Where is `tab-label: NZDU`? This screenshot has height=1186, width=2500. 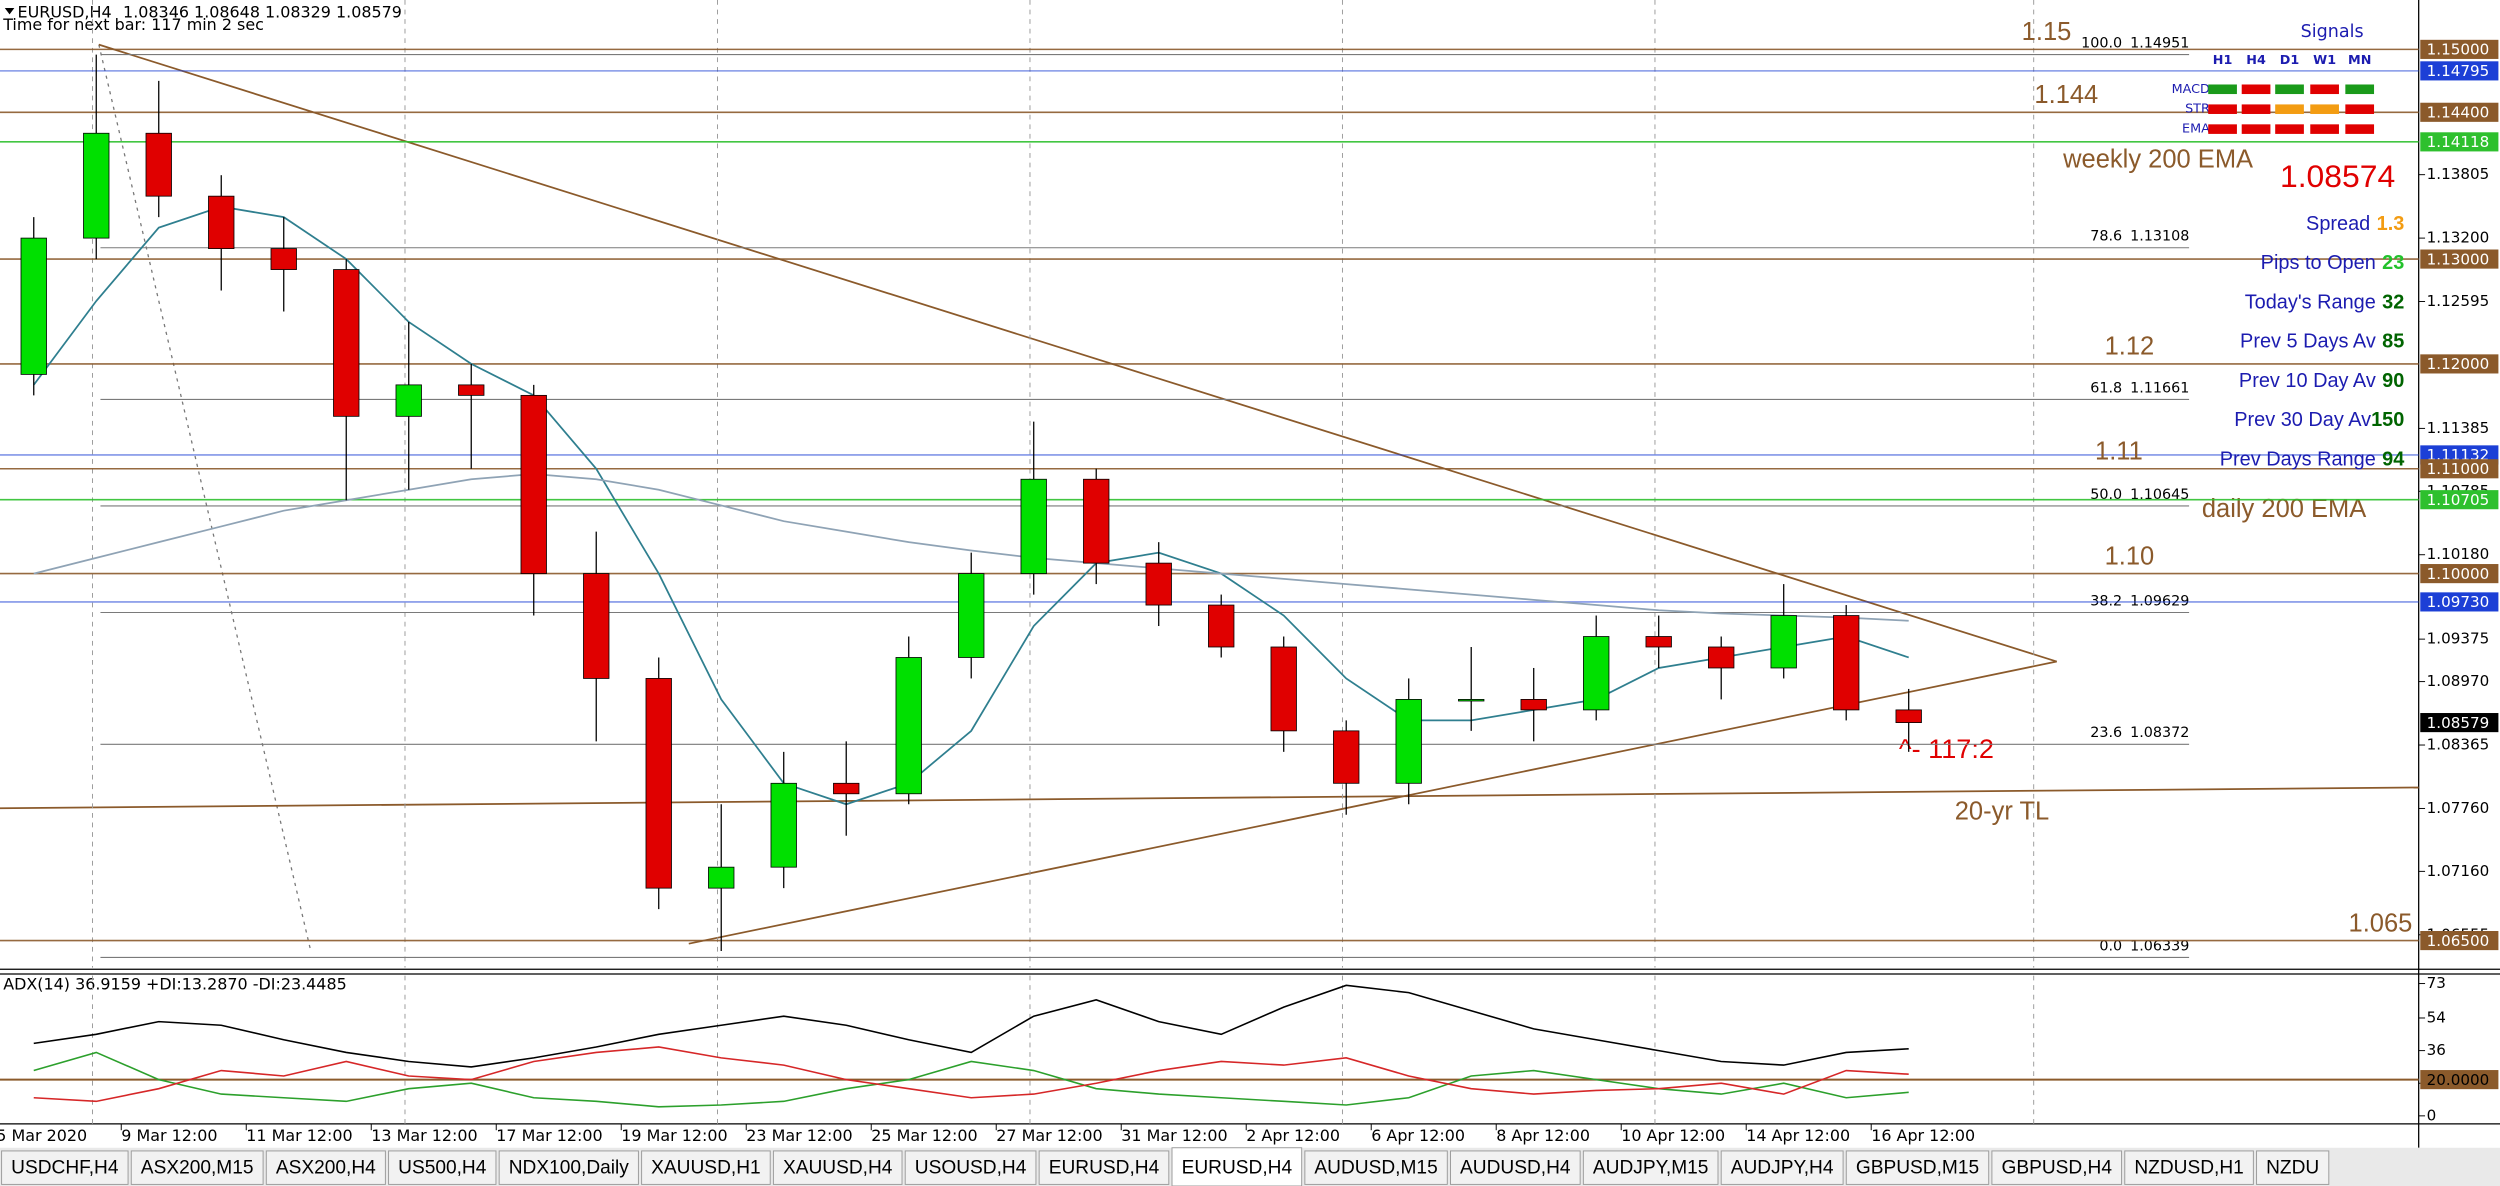 tab-label: NZDU is located at coordinates (2292, 1168).